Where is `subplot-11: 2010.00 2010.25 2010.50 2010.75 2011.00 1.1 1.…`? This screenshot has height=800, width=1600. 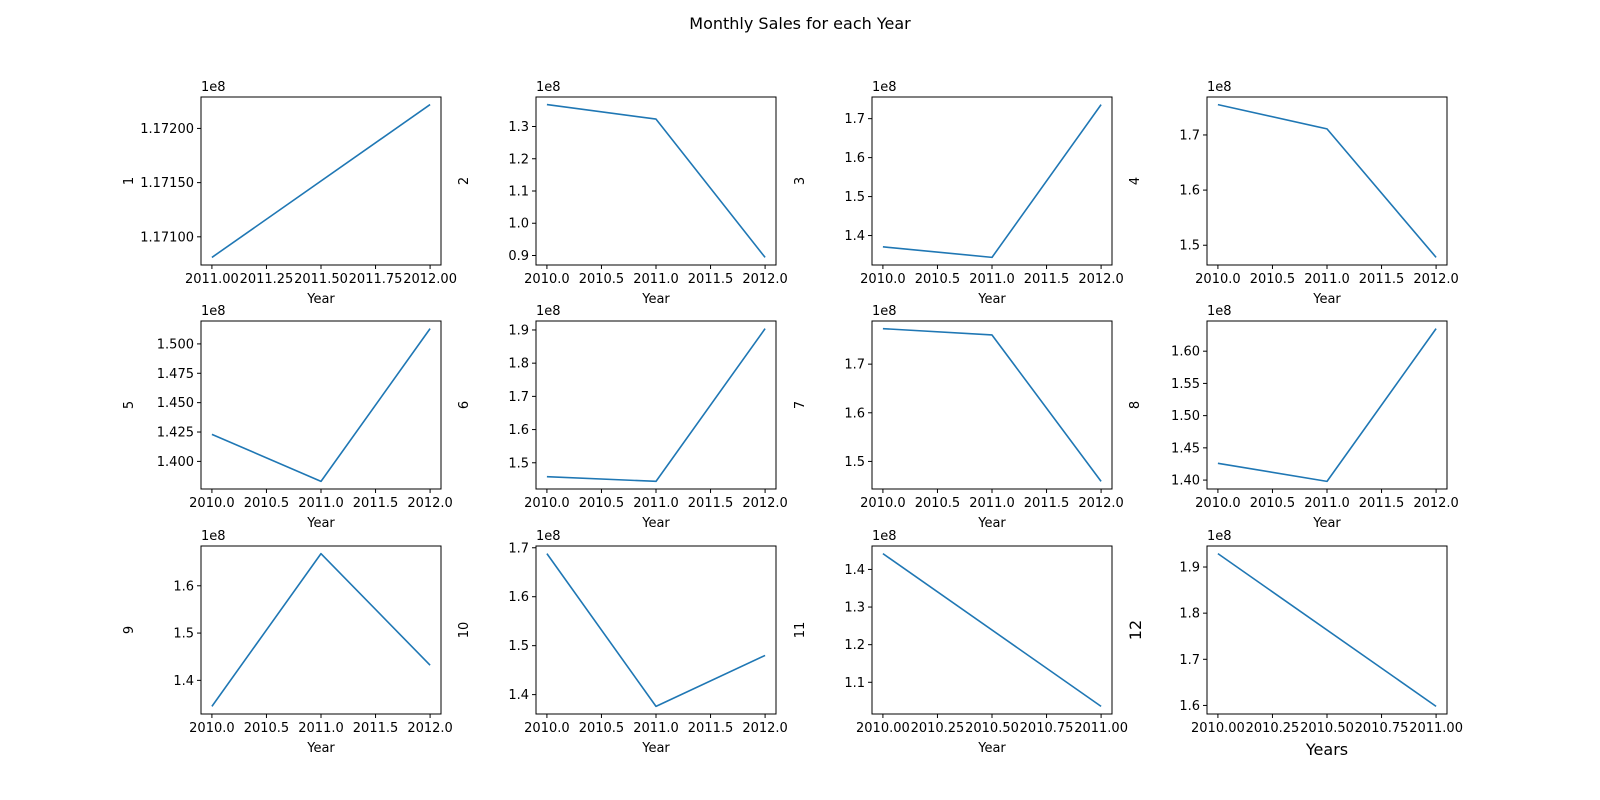 subplot-11: 2010.00 2010.25 2010.50 2010.75 2011.00 1.1 1.… is located at coordinates (960, 642).